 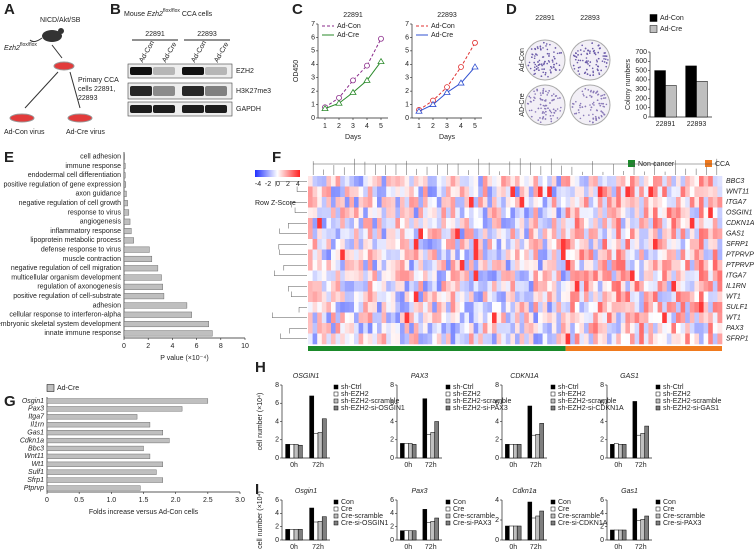 I want to click on y-axis-label: cell number (×10⁴), so click(x=260, y=520).